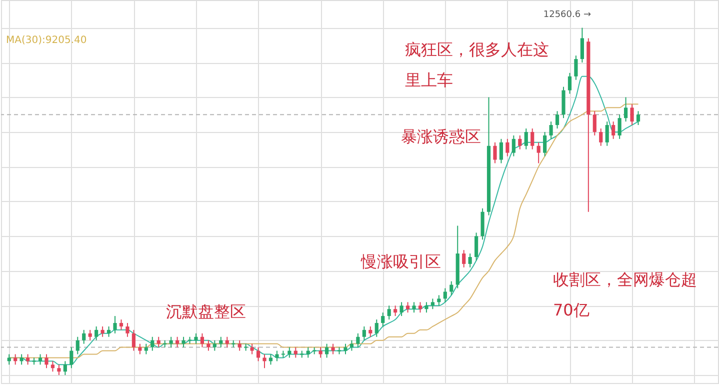 The width and height of the screenshot is (719, 386). What do you see at coordinates (477, 65) in the screenshot?
I see `annotation: 疯狂区，很多人在这里上车` at bounding box center [477, 65].